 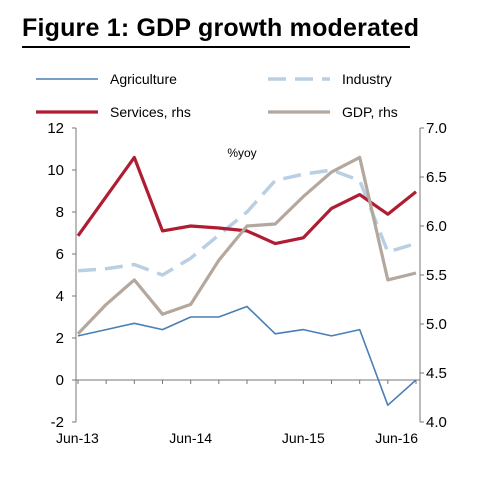 I want to click on legend-label-services-rhs: Services, rhs, so click(x=150, y=112).